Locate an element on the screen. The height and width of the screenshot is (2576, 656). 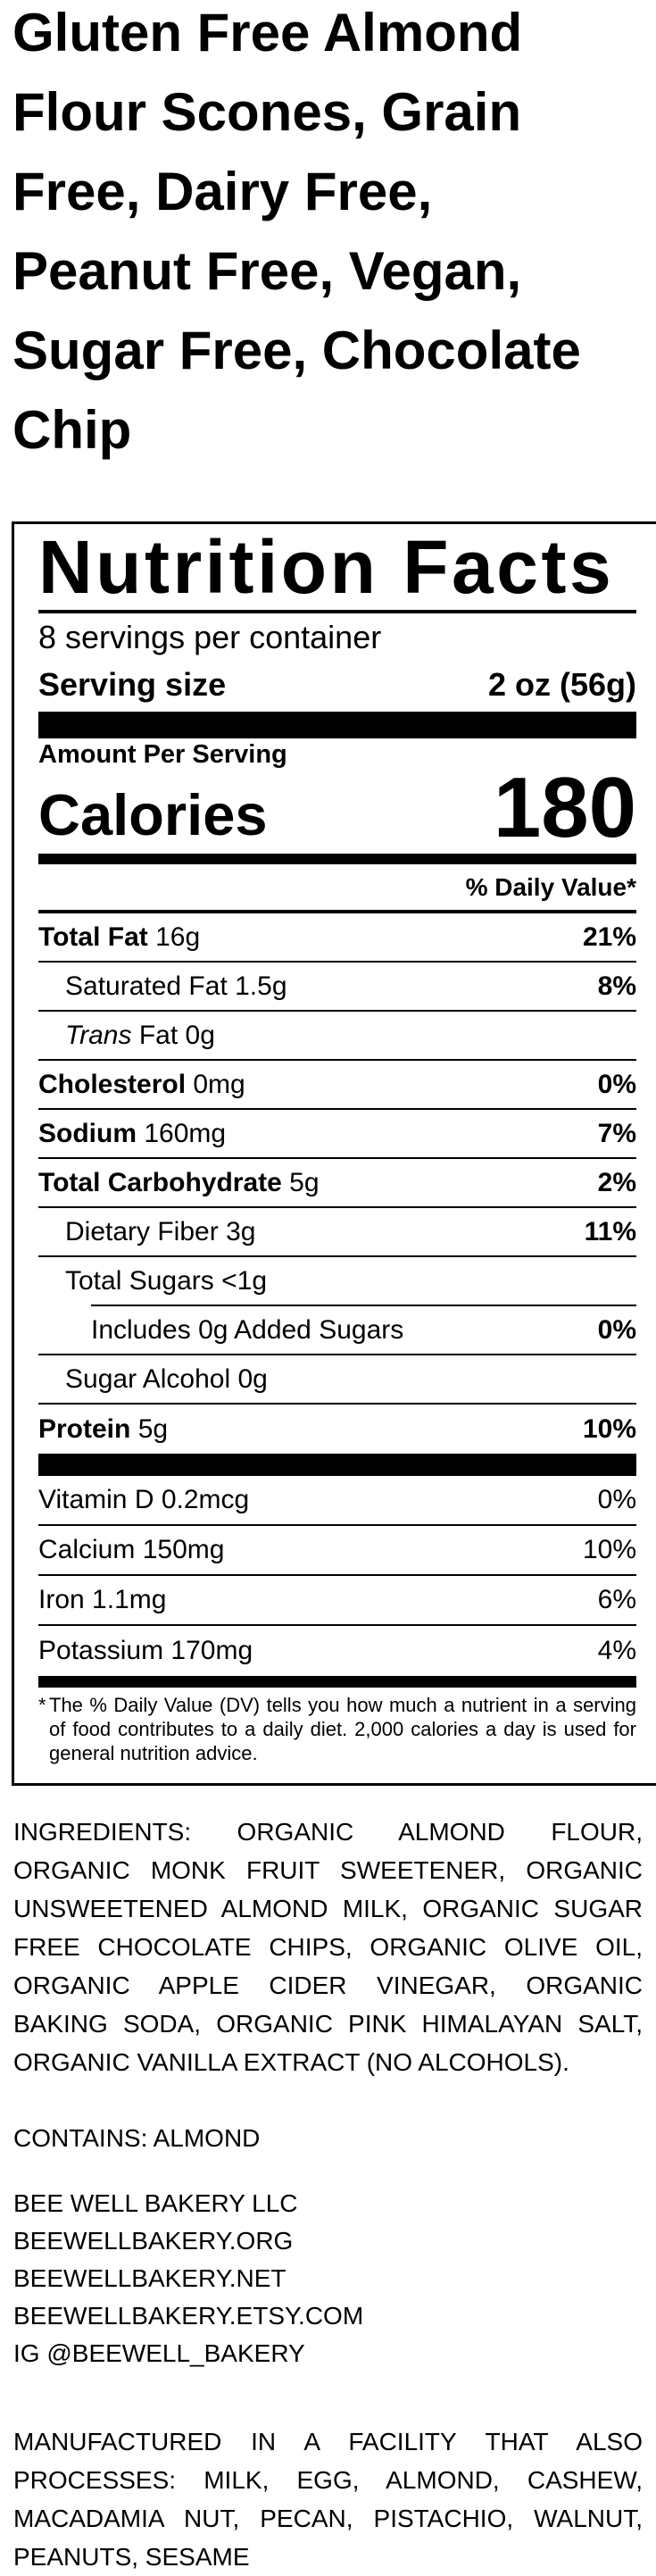
nutrient-name: Trans is located at coordinates (98, 1035).